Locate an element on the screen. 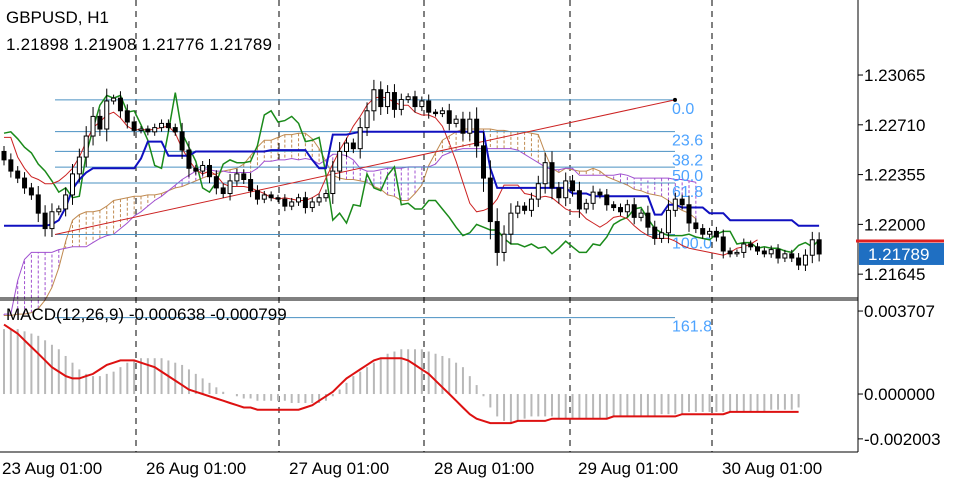  x-tick-label: 27 Aug 01:00 is located at coordinates (339, 468).